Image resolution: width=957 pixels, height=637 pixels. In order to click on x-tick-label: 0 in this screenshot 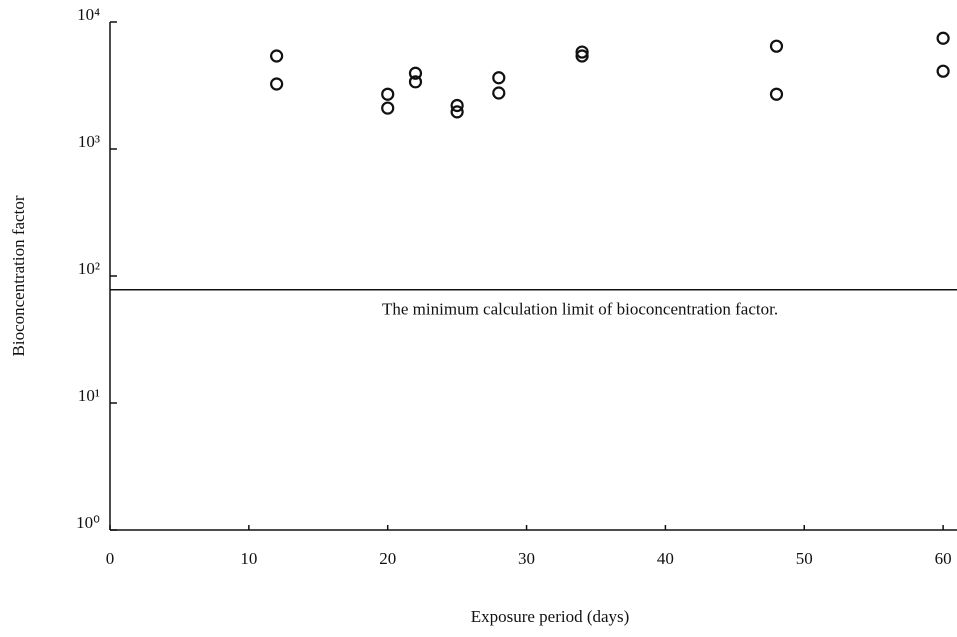, I will do `click(110, 558)`.